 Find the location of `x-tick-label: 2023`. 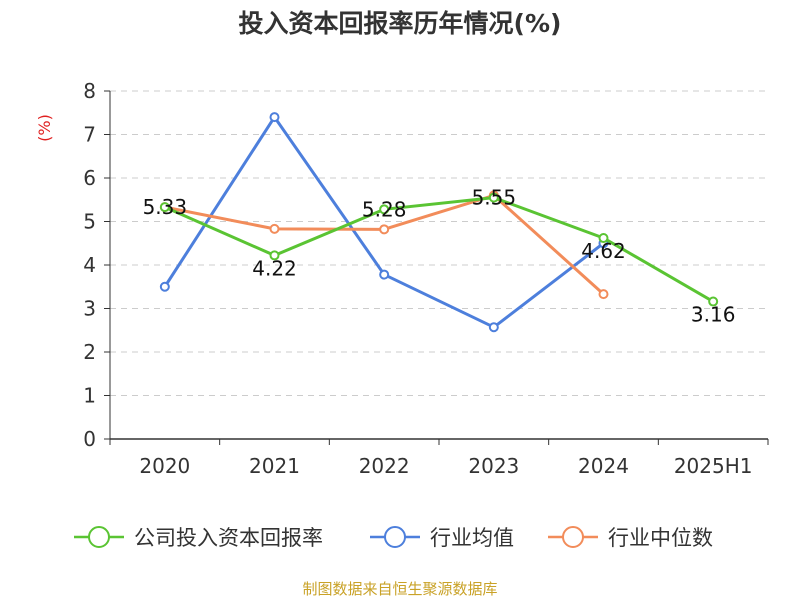

x-tick-label: 2023 is located at coordinates (493, 466).